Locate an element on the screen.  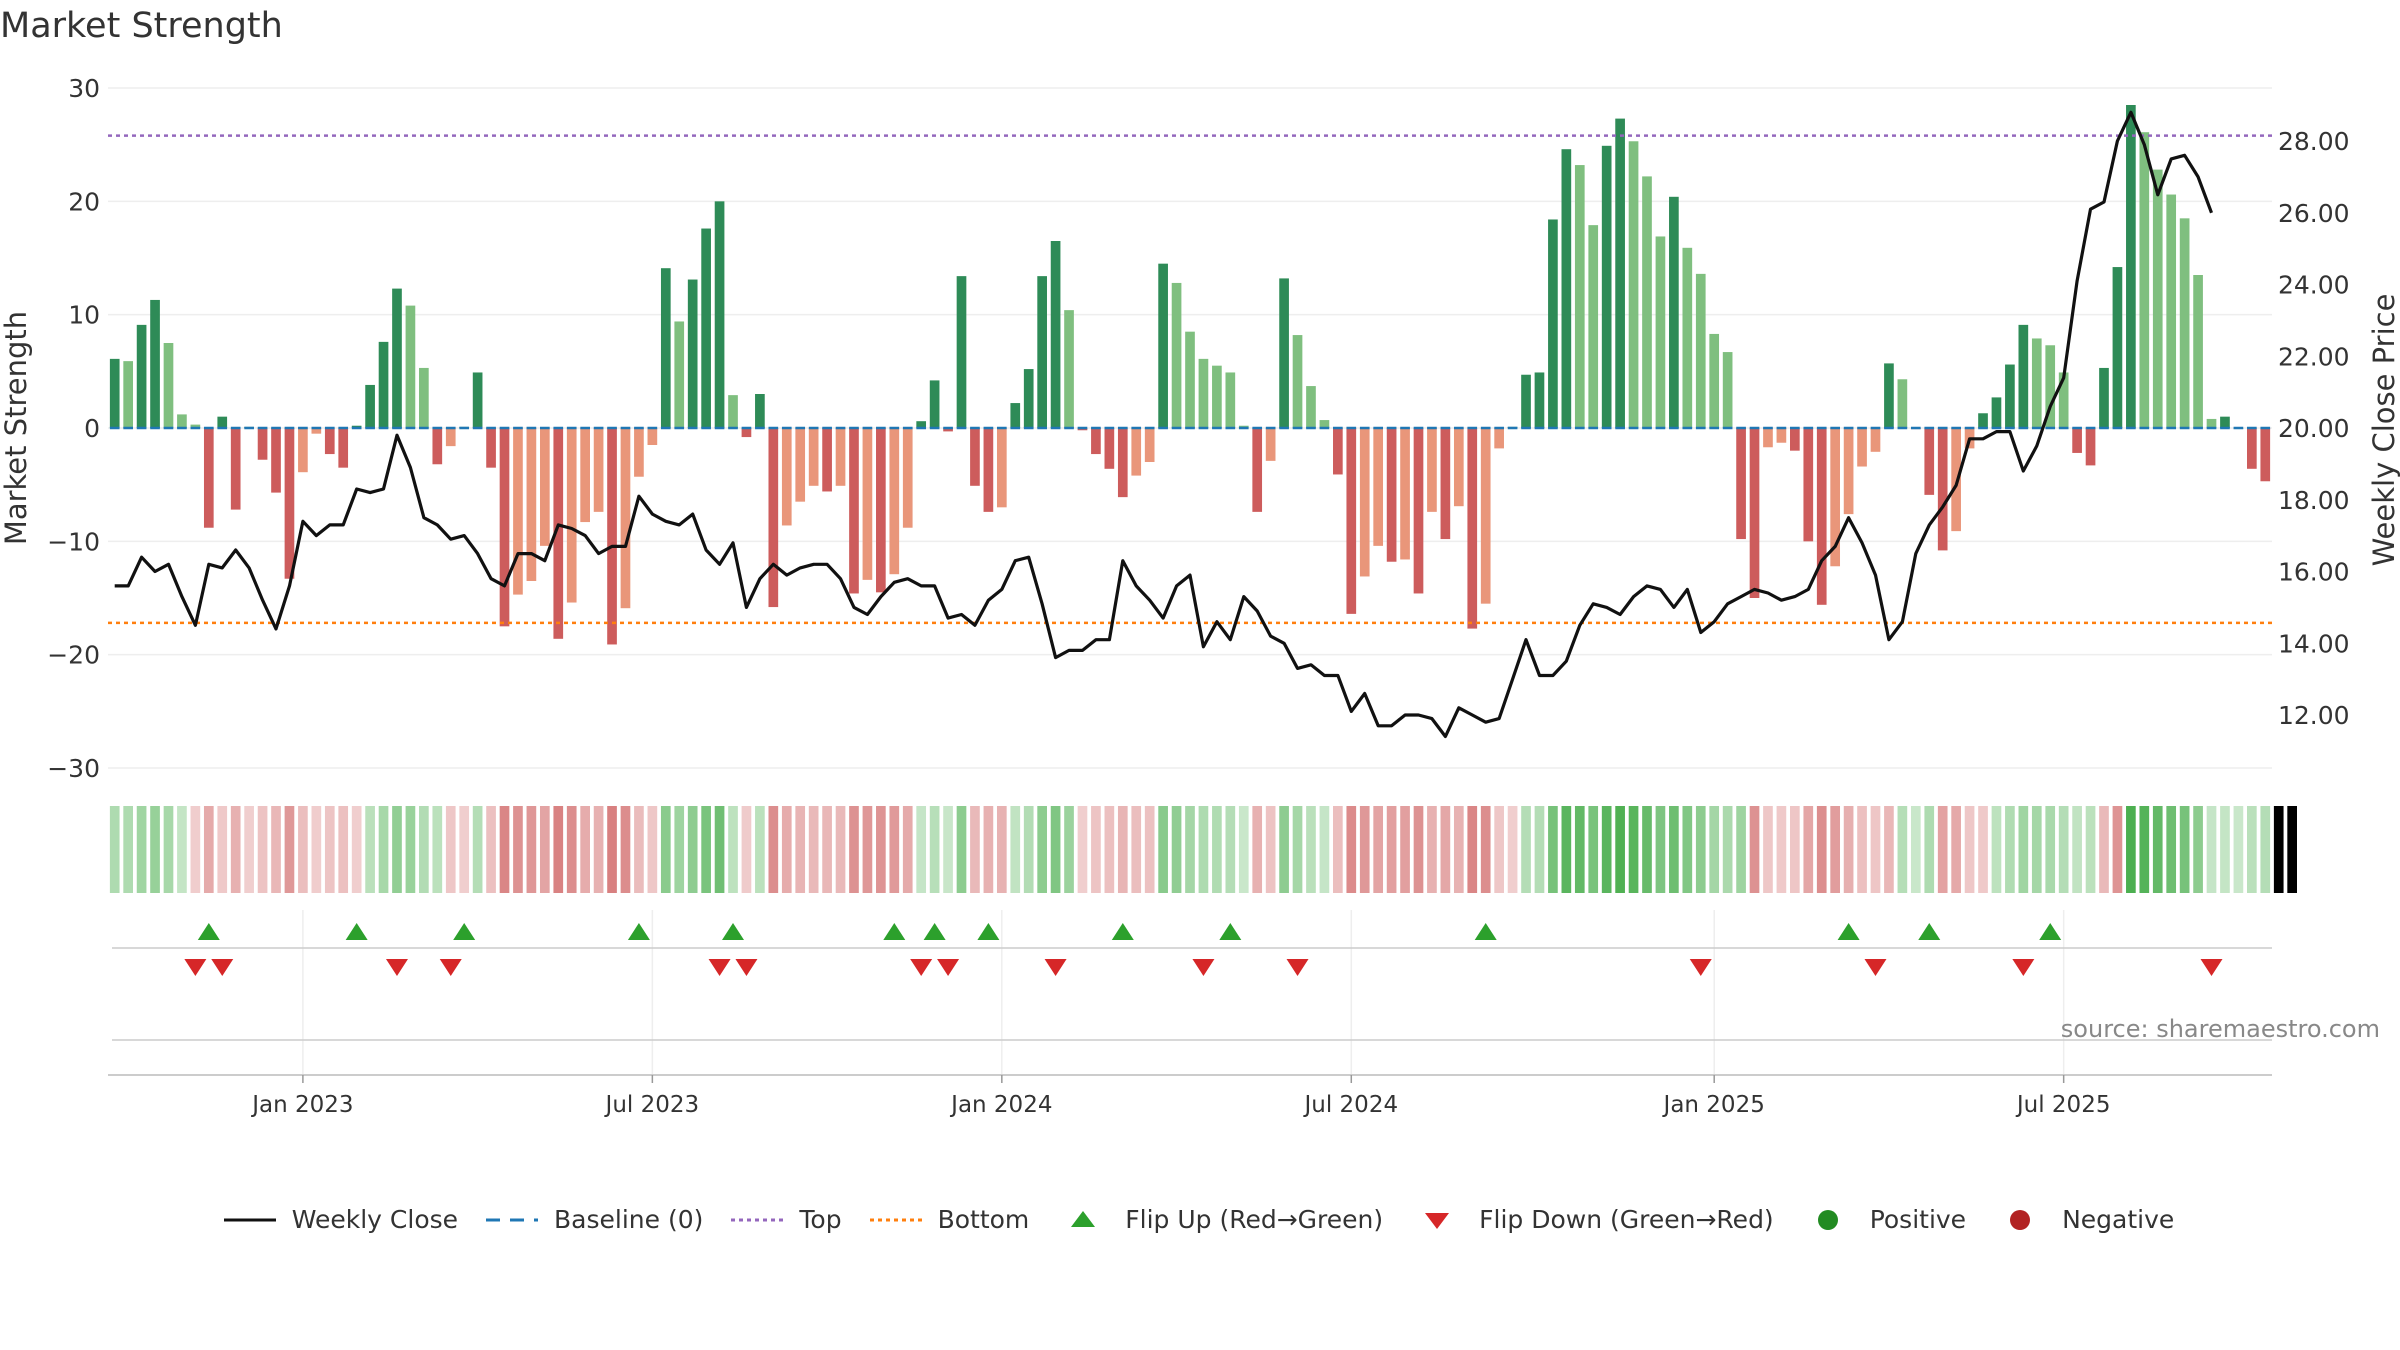
legend-item-baseline: Baseline (0) is located at coordinates (592, 1219).